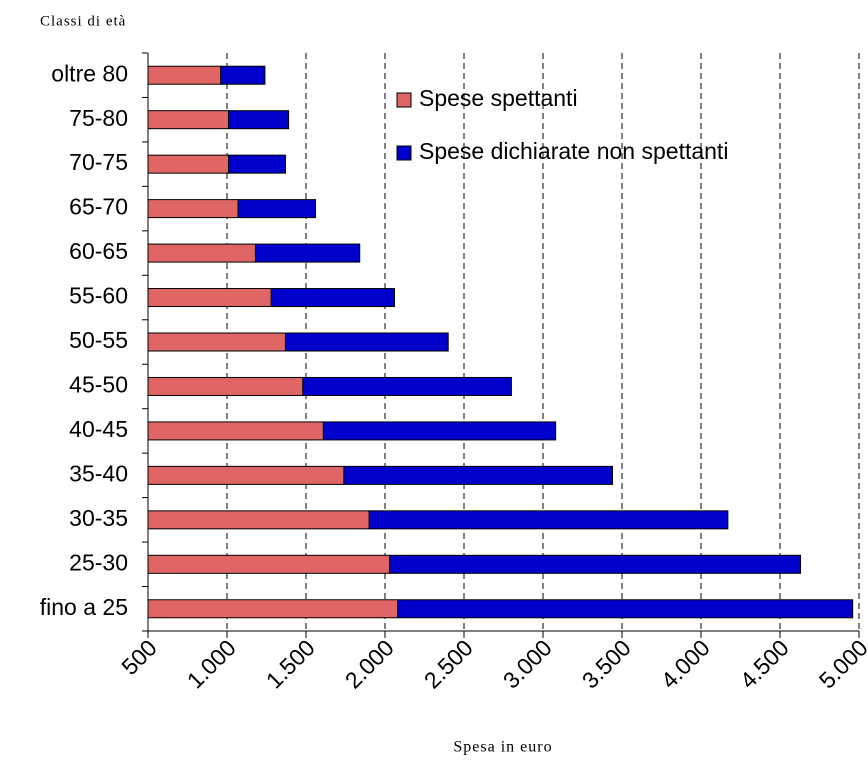 The image size is (868, 770). I want to click on y-tick-label: fino a 25, so click(84, 607).